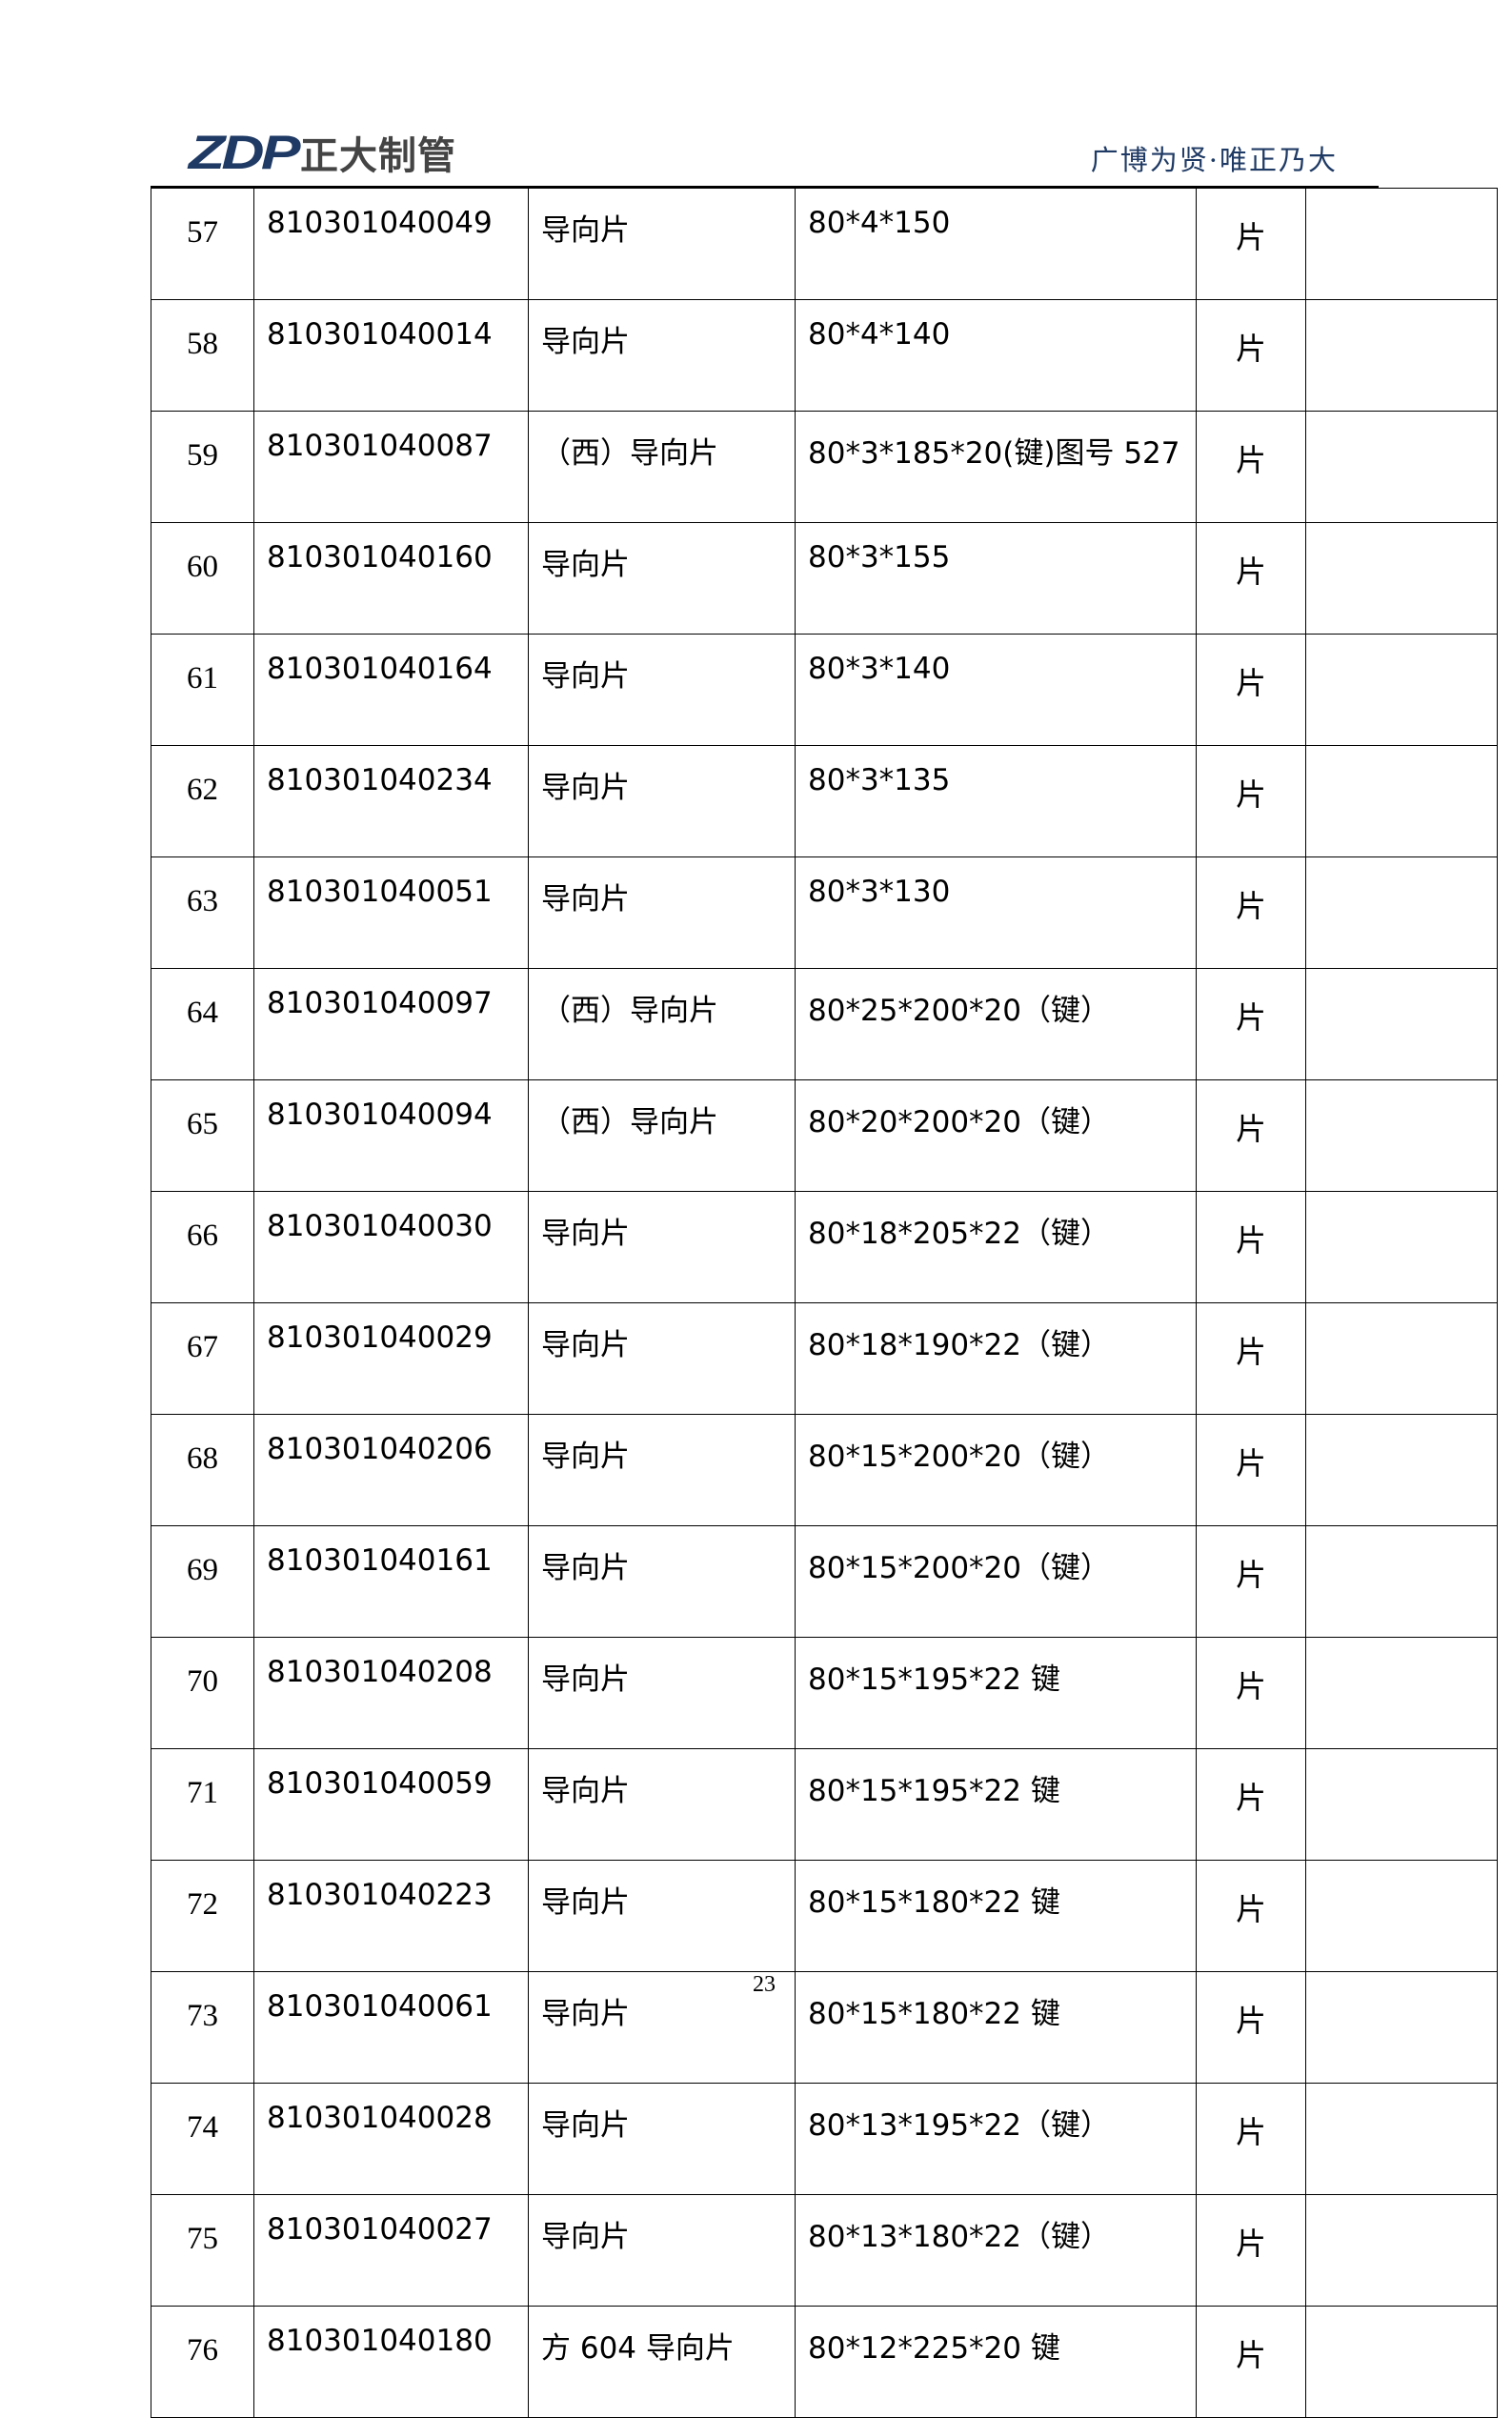 The width and height of the screenshot is (1512, 2418). What do you see at coordinates (391, 1581) in the screenshot?
I see `cell-code: 810301040161` at bounding box center [391, 1581].